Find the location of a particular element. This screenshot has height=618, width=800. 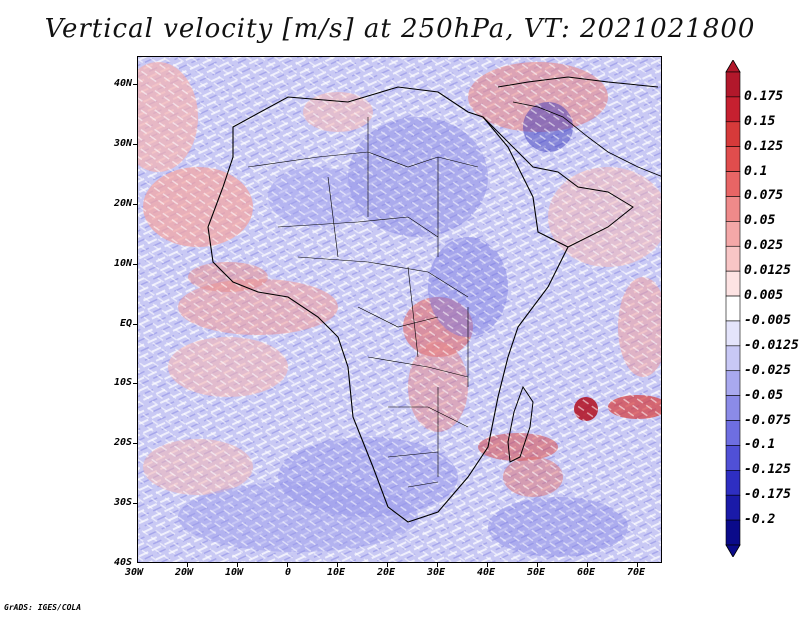

colorbar-top-arrow is located at coordinates (733, 66).